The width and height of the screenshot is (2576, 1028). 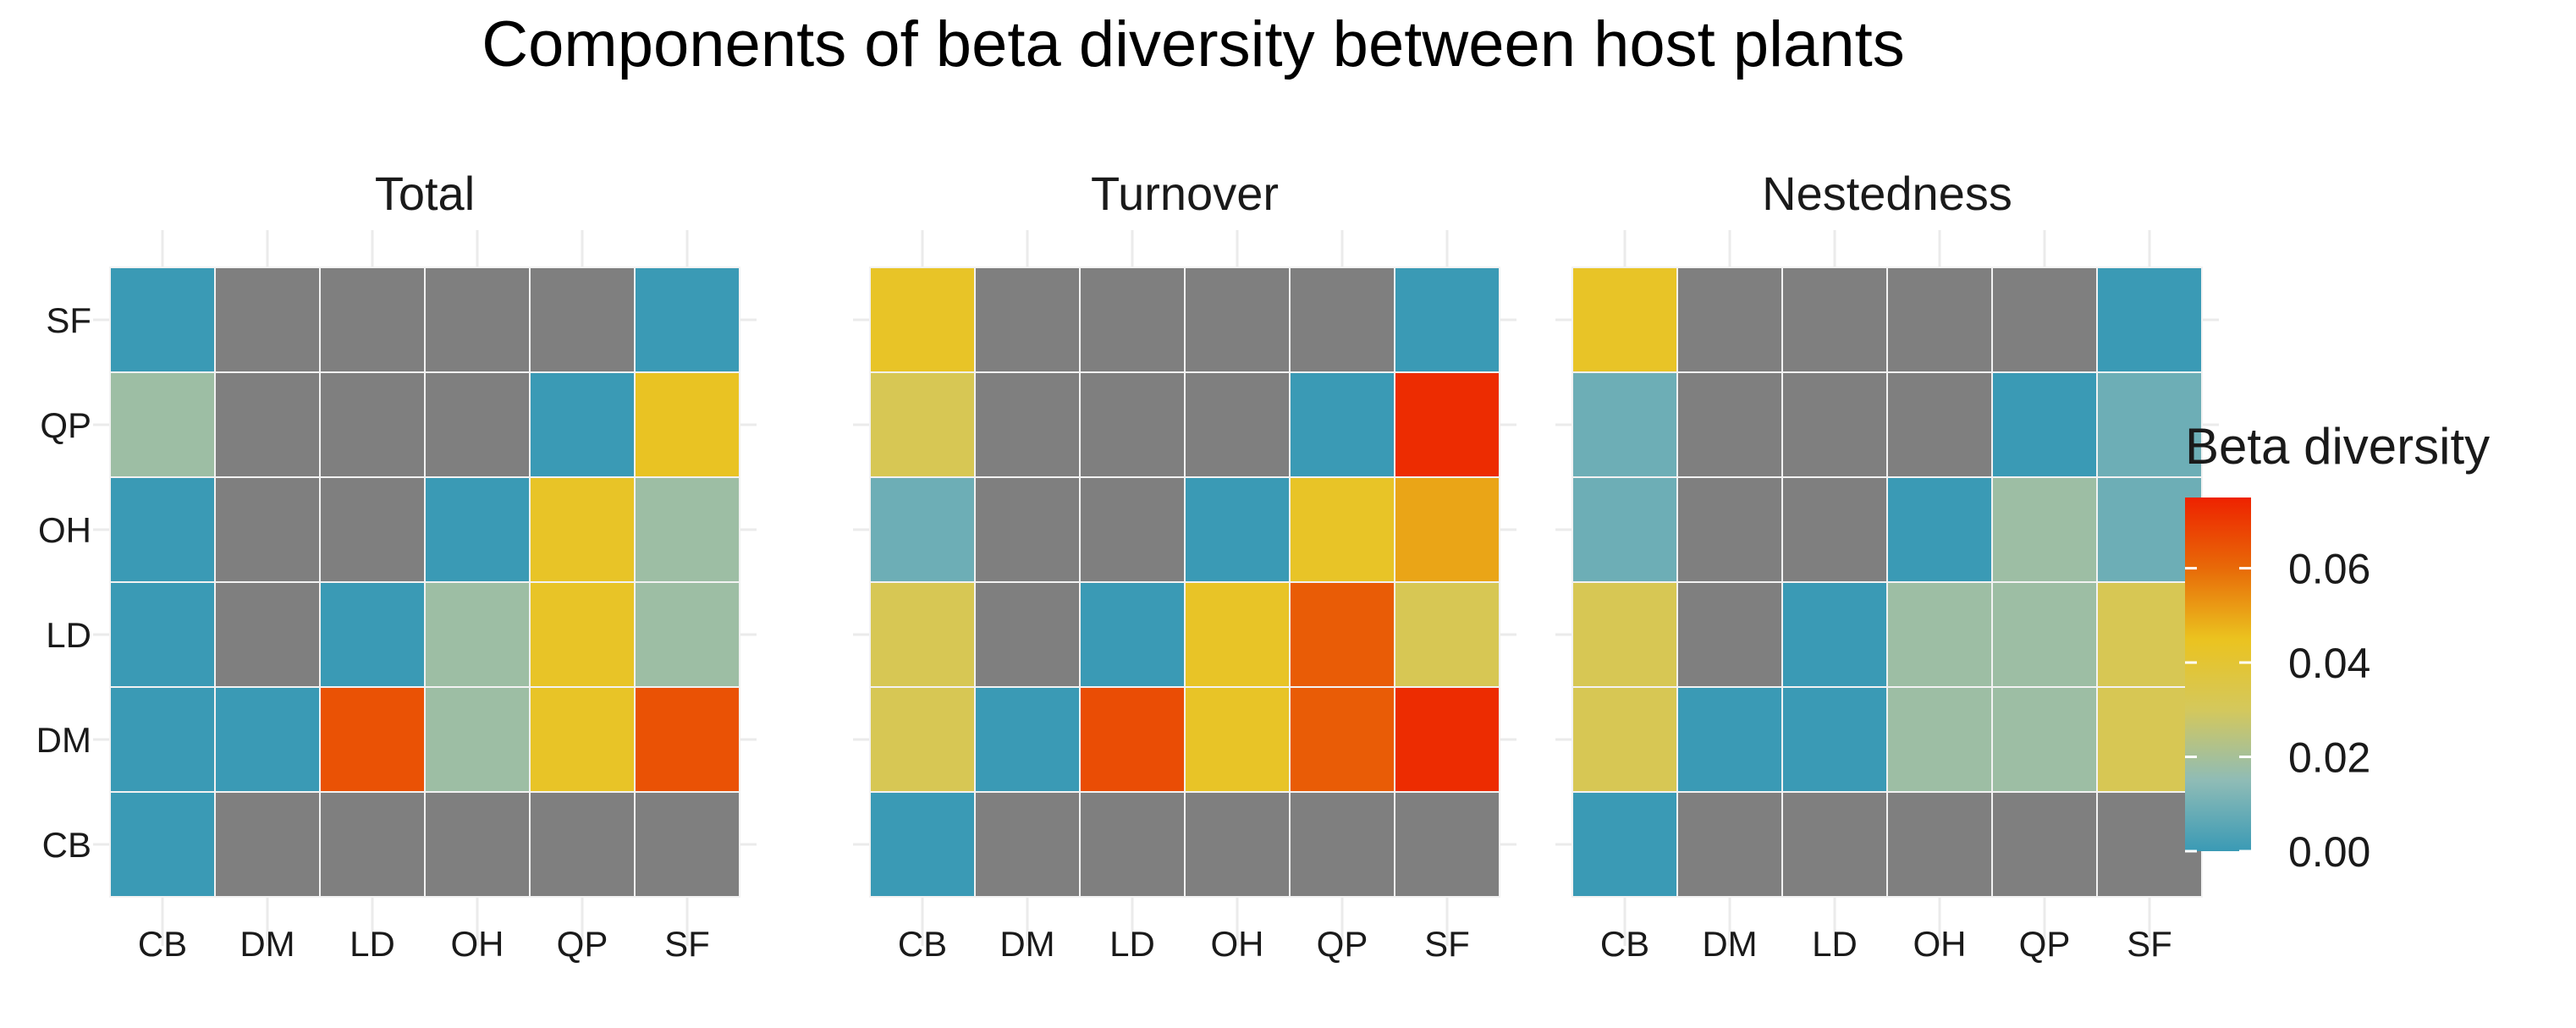 What do you see at coordinates (2218, 675) in the screenshot?
I see `legend-colorbar` at bounding box center [2218, 675].